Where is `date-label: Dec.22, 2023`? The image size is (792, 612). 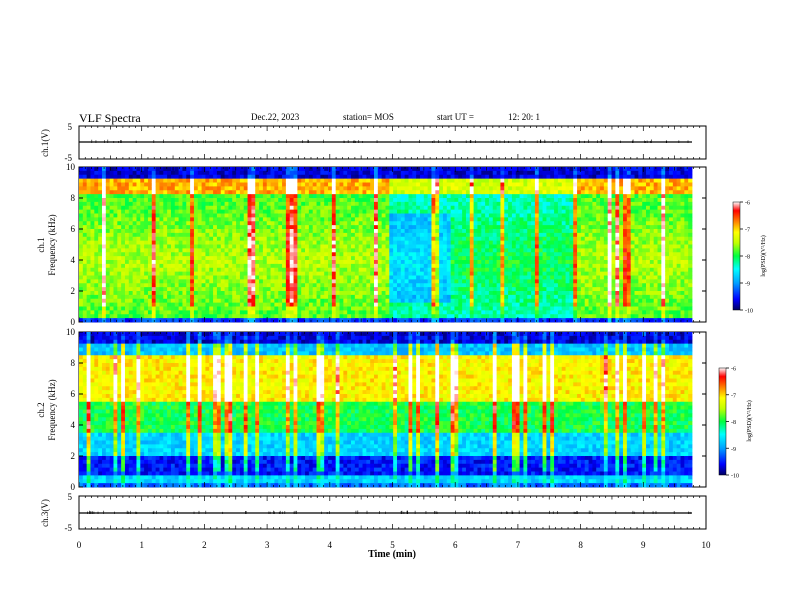
date-label: Dec.22, 2023 is located at coordinates (275, 117).